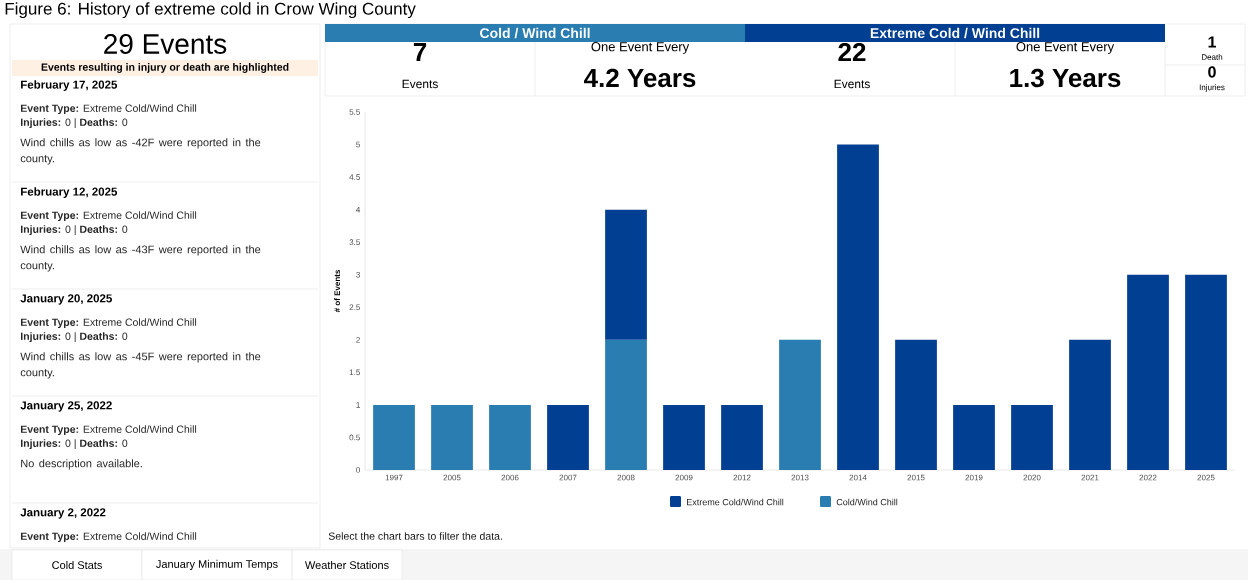 This screenshot has width=1248, height=580. What do you see at coordinates (1206, 477) in the screenshot?
I see `x-tick-label: 2025` at bounding box center [1206, 477].